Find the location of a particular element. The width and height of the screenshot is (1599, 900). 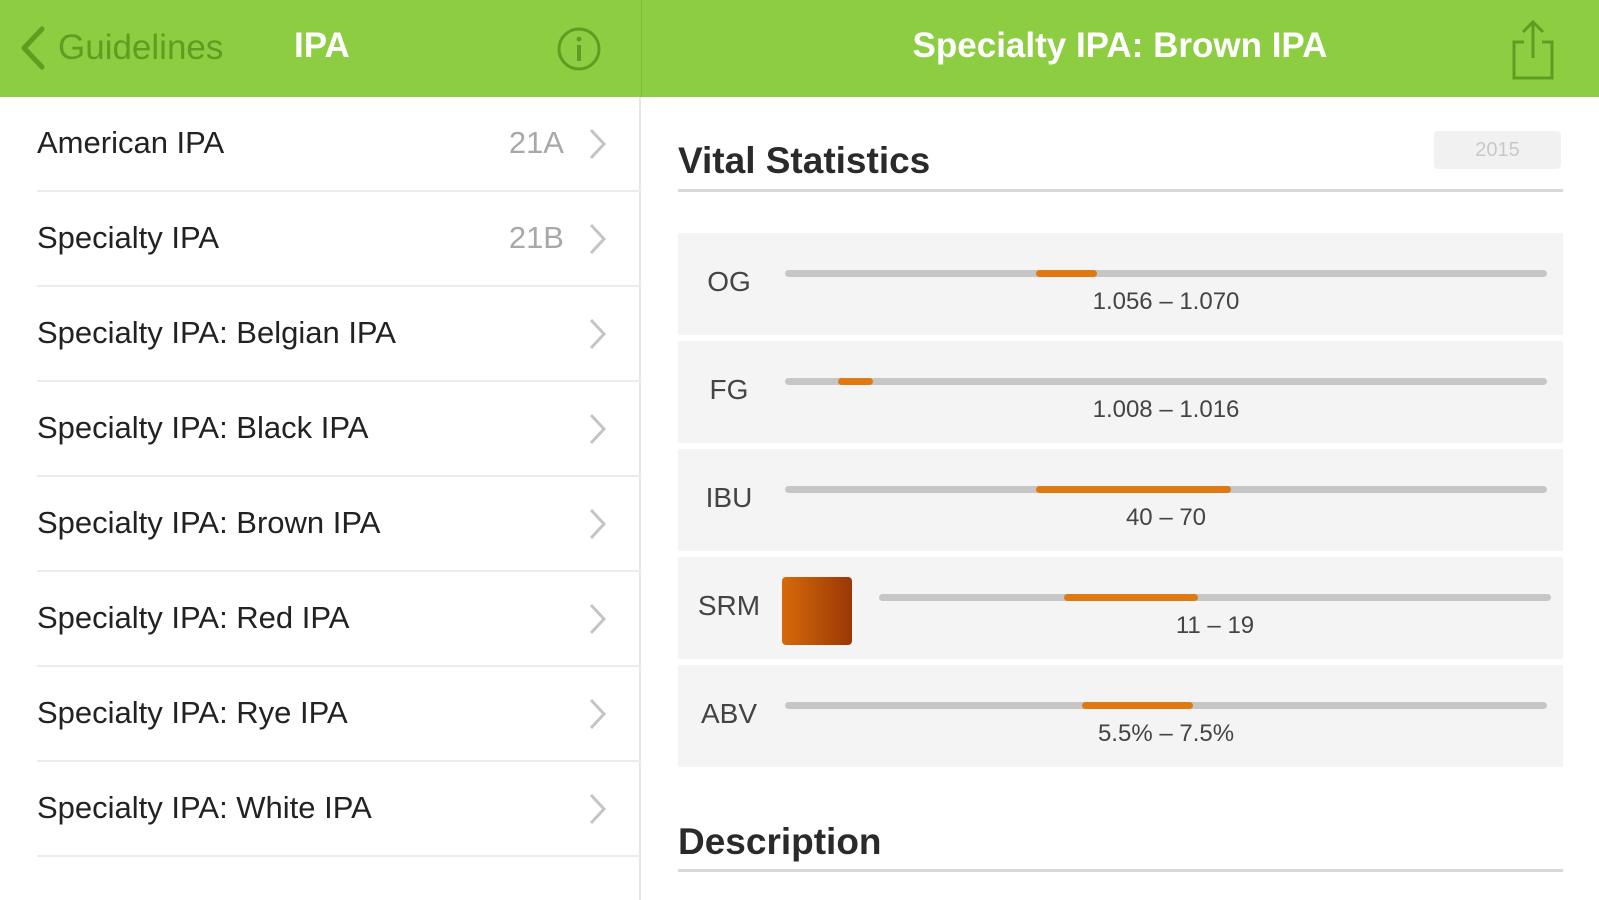

list-item-name: Specialty IPA: White IPA is located at coordinates (204, 807).